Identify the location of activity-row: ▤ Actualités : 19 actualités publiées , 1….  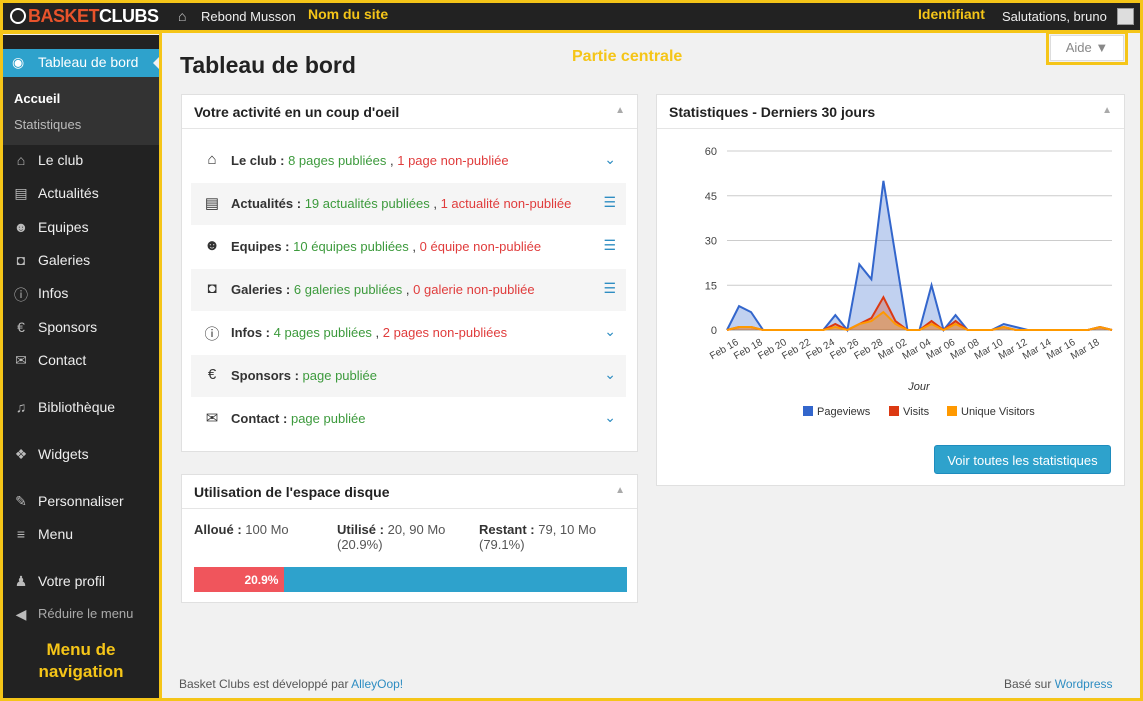
(408, 204).